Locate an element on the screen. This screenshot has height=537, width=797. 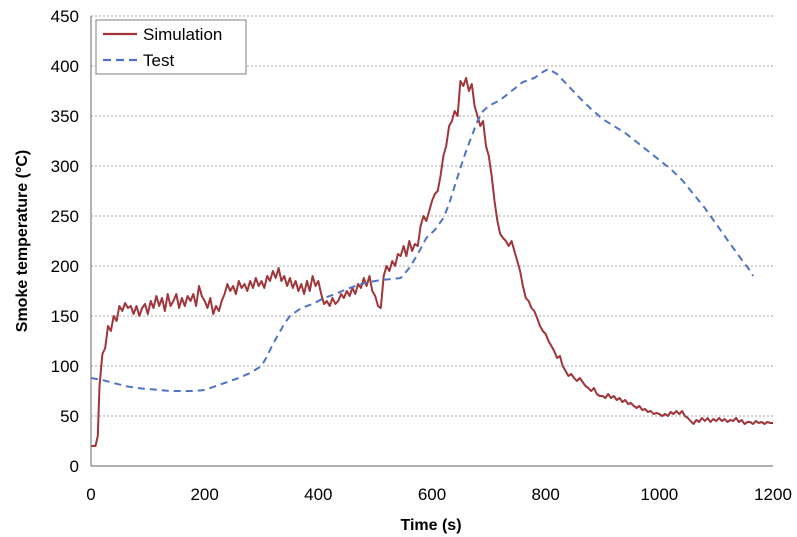
y-tick-label: 150 is located at coordinates (65, 316).